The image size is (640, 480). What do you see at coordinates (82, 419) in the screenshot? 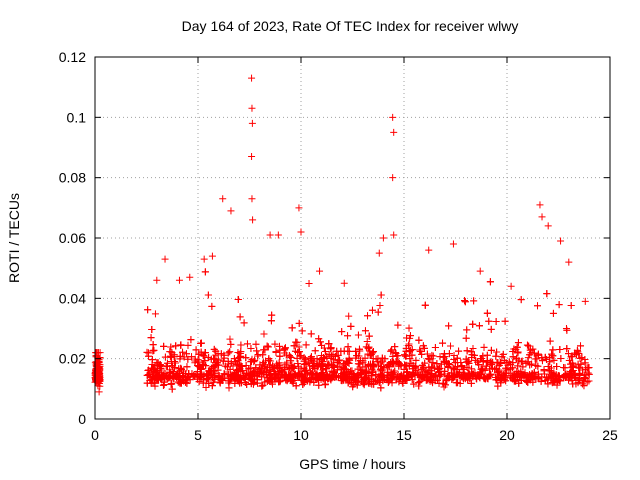
I see `y-tick-label: 0` at bounding box center [82, 419].